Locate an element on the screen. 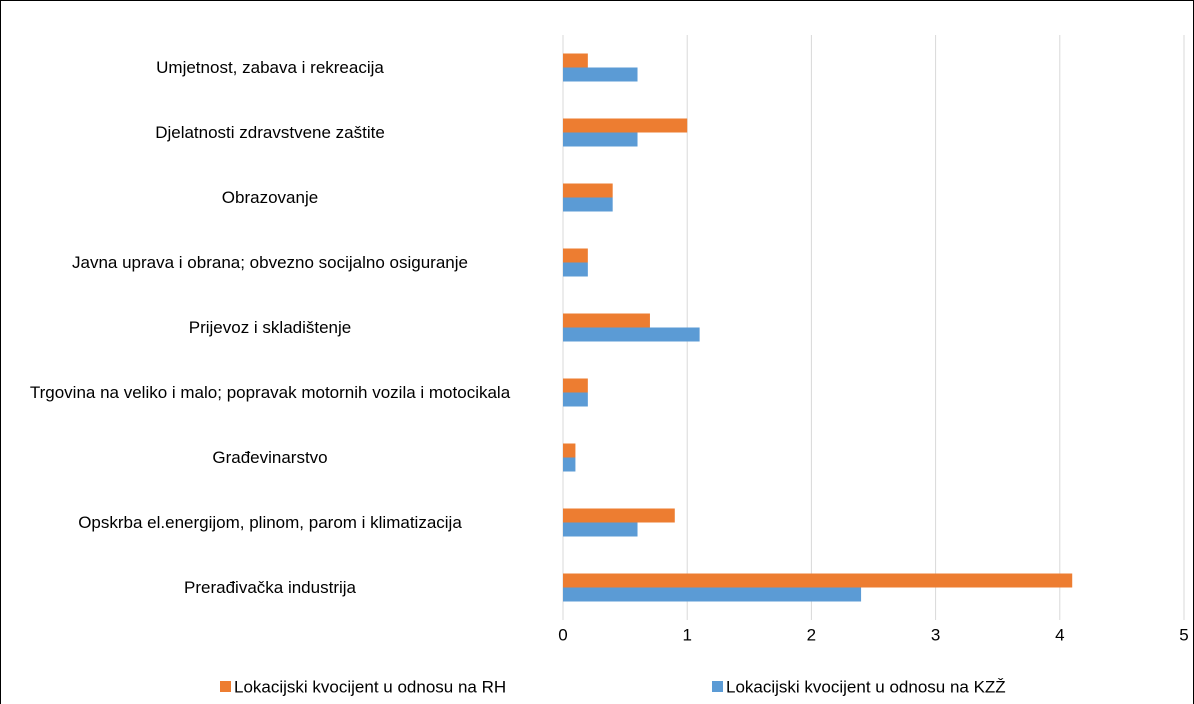 This screenshot has height=704, width=1194. y-tick-label: Djelatnosti zdravstvene zaštite is located at coordinates (270, 132).